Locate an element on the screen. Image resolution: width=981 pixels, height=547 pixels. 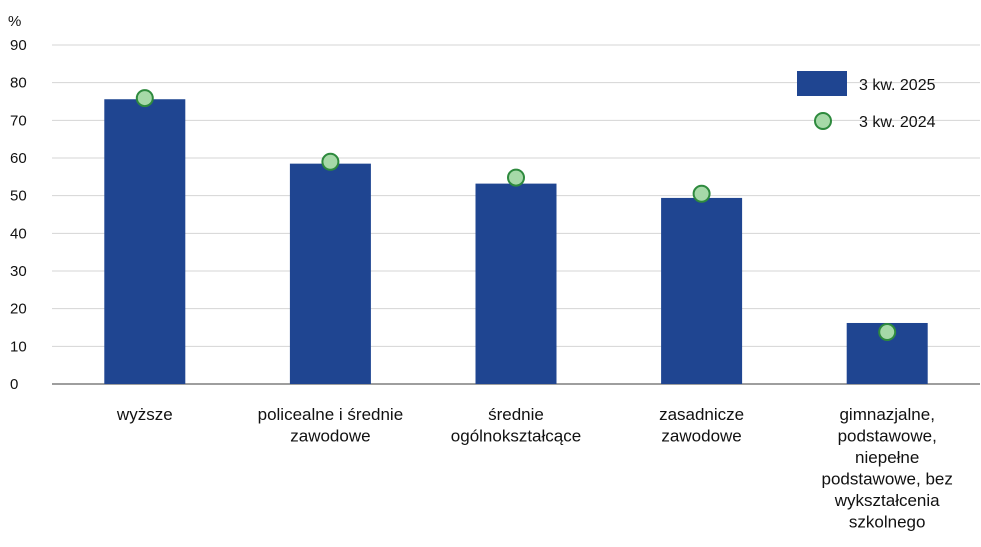
y-tick-label: 40 is located at coordinates (18, 233).